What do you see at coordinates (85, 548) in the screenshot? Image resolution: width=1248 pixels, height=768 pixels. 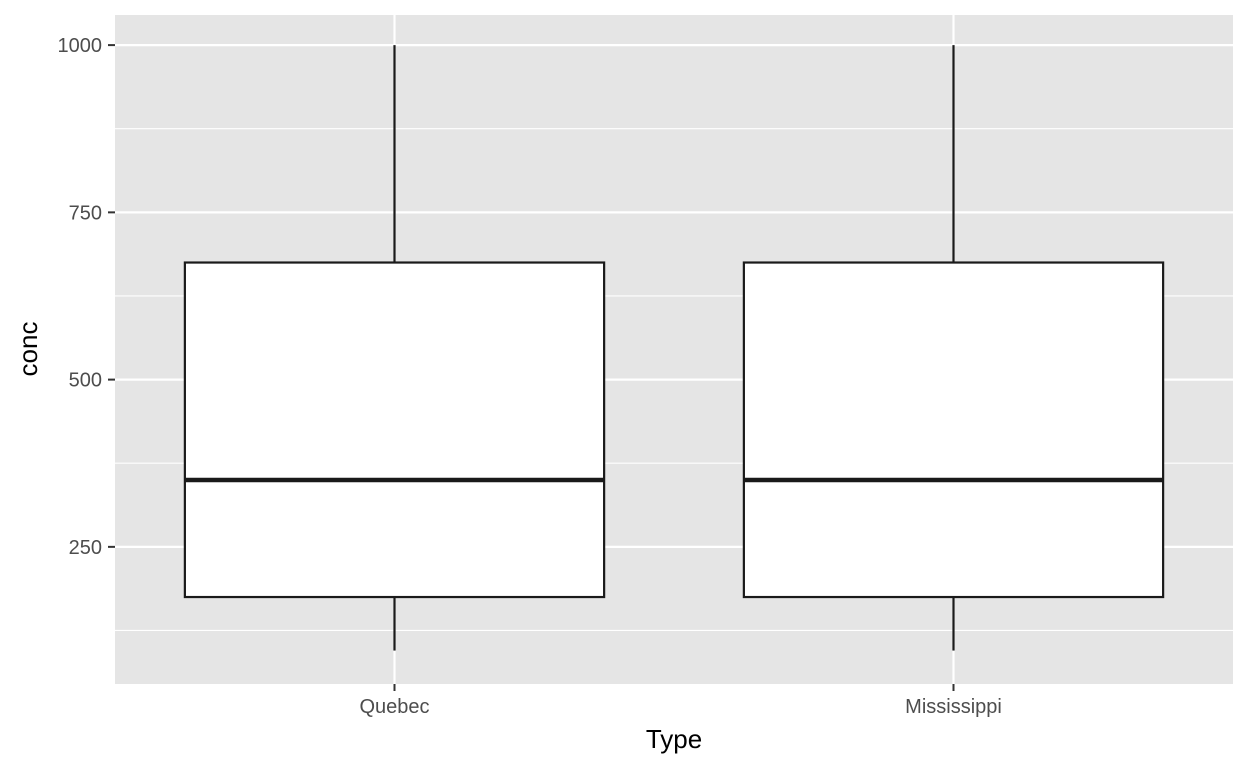 I see `y-tick-label: 250` at bounding box center [85, 548].